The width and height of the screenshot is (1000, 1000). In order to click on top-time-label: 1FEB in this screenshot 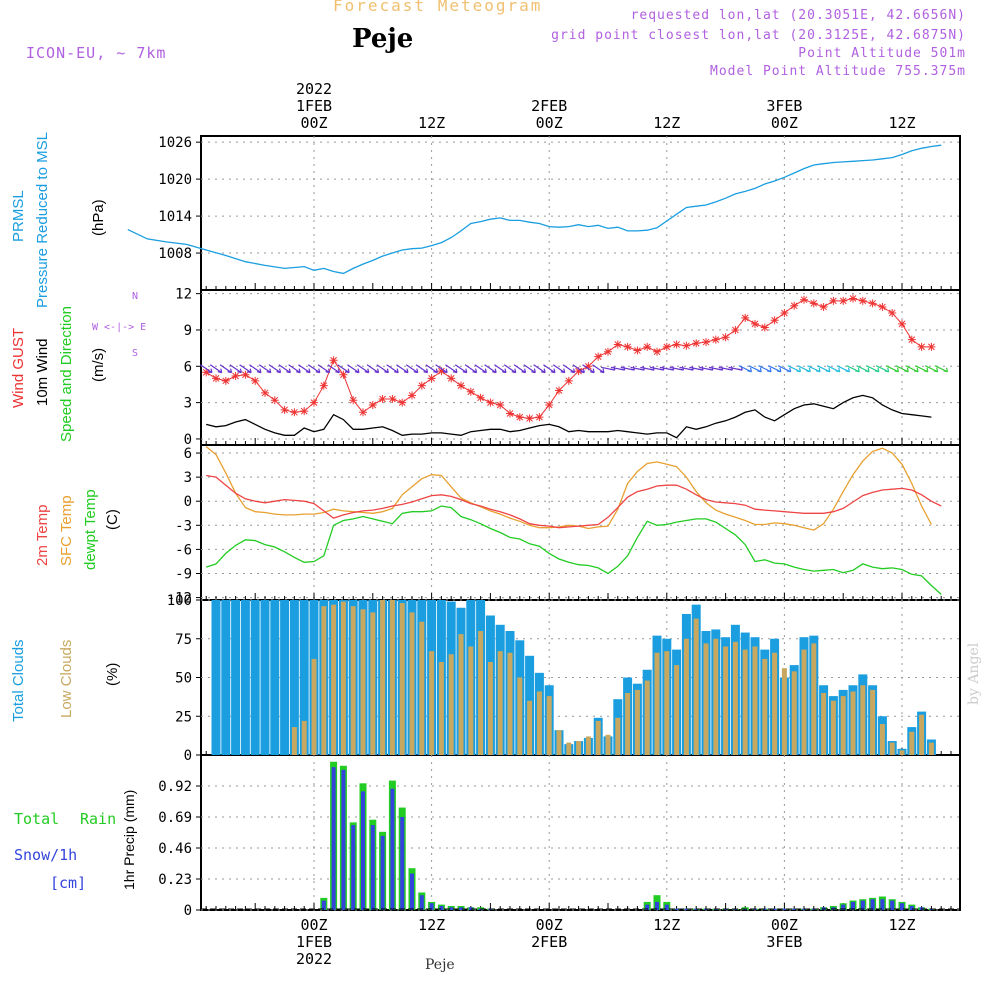, I will do `click(314, 106)`.